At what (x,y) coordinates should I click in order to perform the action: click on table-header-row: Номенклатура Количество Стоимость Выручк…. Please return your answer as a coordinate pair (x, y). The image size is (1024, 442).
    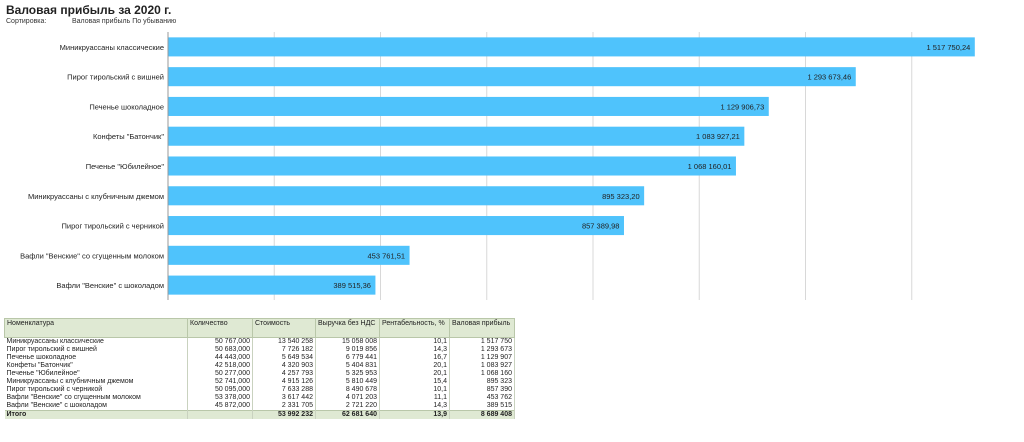
    Looking at the image, I should click on (259, 328).